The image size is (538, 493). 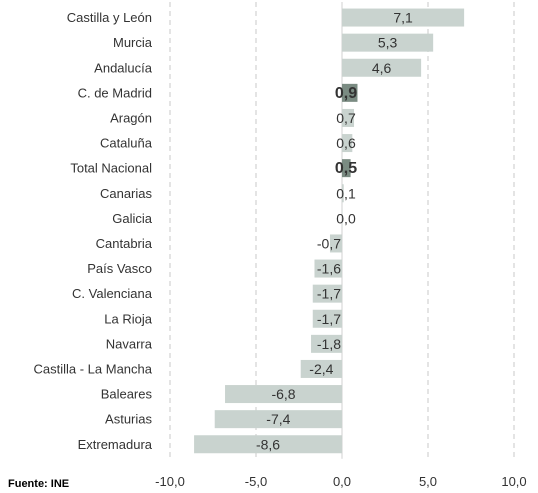 I want to click on x-tick-label-4: 10,0, so click(x=513, y=481).